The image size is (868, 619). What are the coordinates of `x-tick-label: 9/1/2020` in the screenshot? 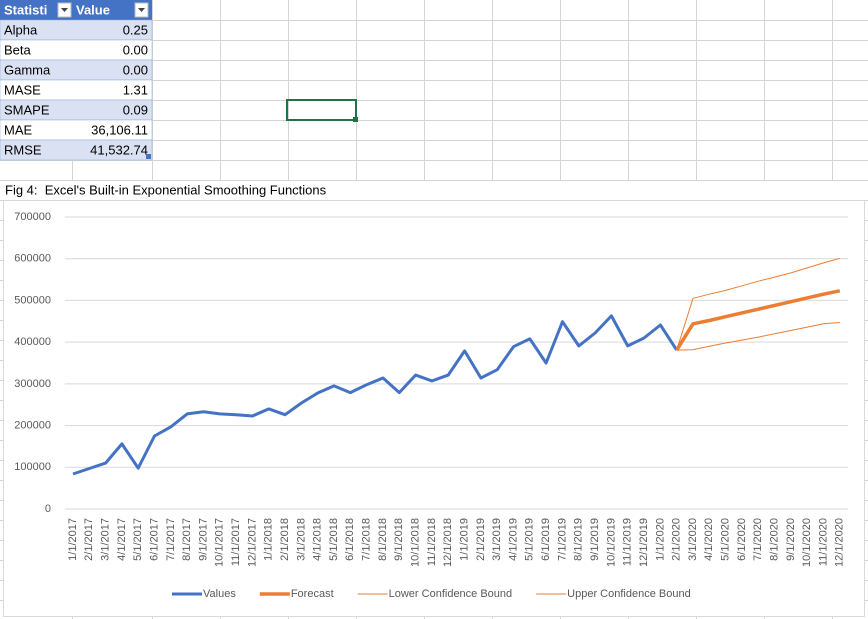 It's located at (791, 539).